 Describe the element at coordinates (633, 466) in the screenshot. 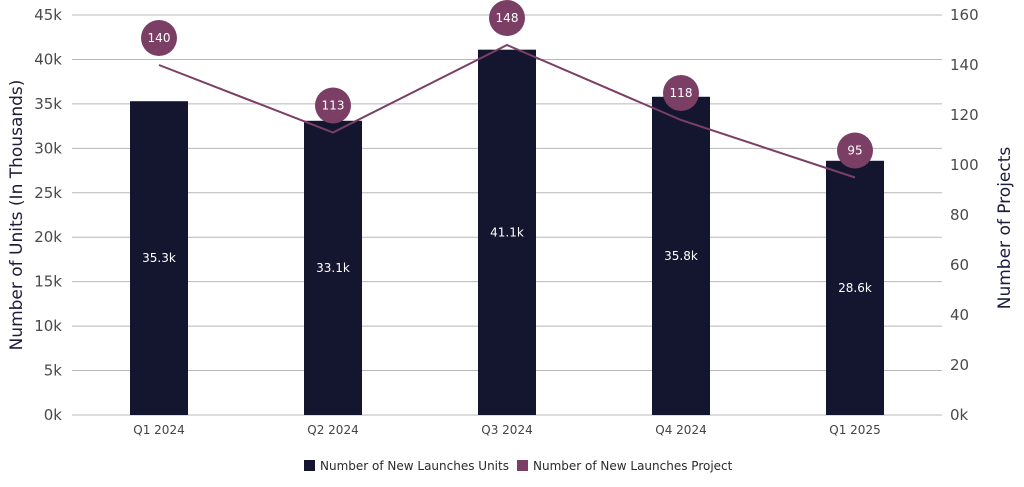

I see `legend-label-projects: Number of New Launches Project` at that location.